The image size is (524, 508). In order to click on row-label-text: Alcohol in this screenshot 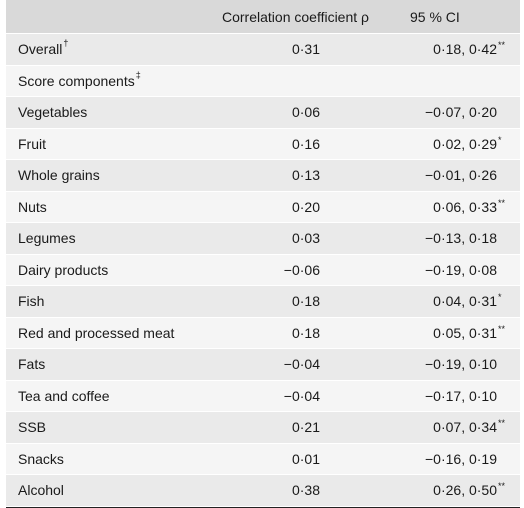, I will do `click(41, 490)`.